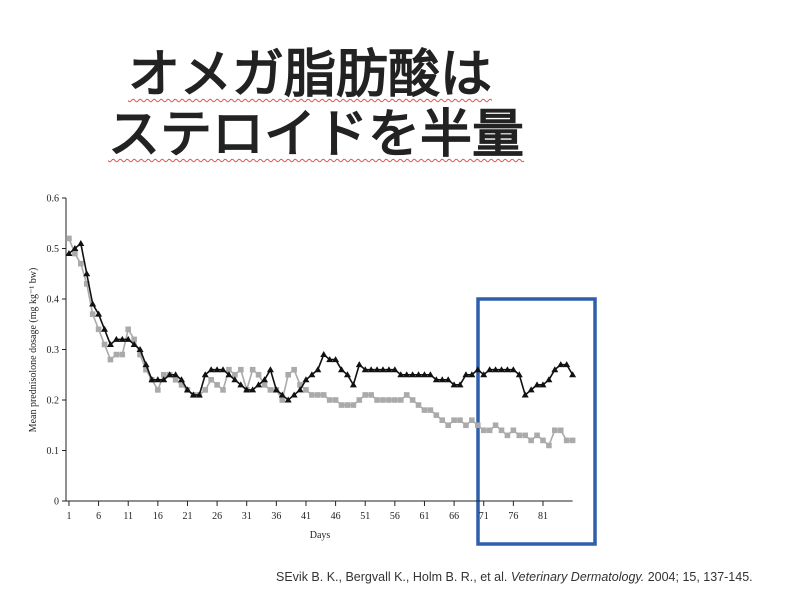 The height and width of the screenshot is (600, 800). Describe the element at coordinates (53, 300) in the screenshot. I see `y-tick-label: 0.4` at that location.